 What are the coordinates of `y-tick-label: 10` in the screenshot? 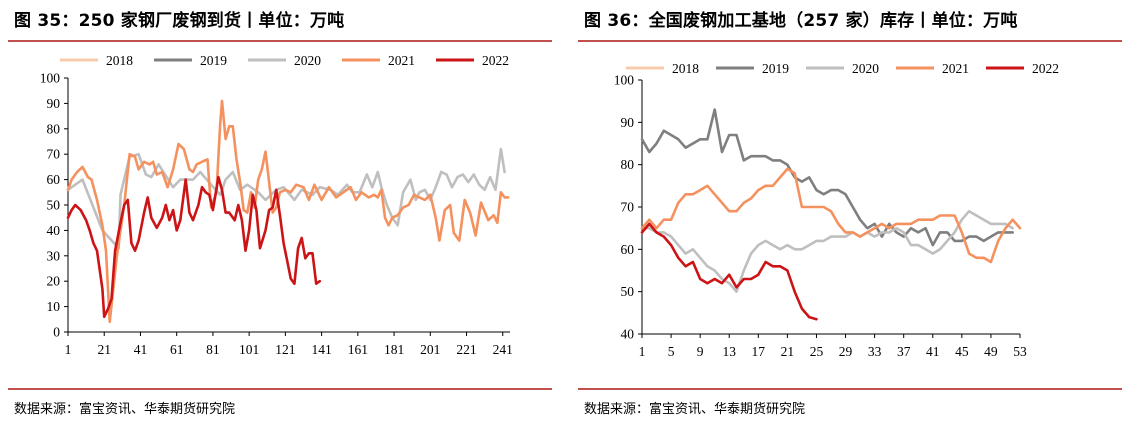 It's located at (54, 306).